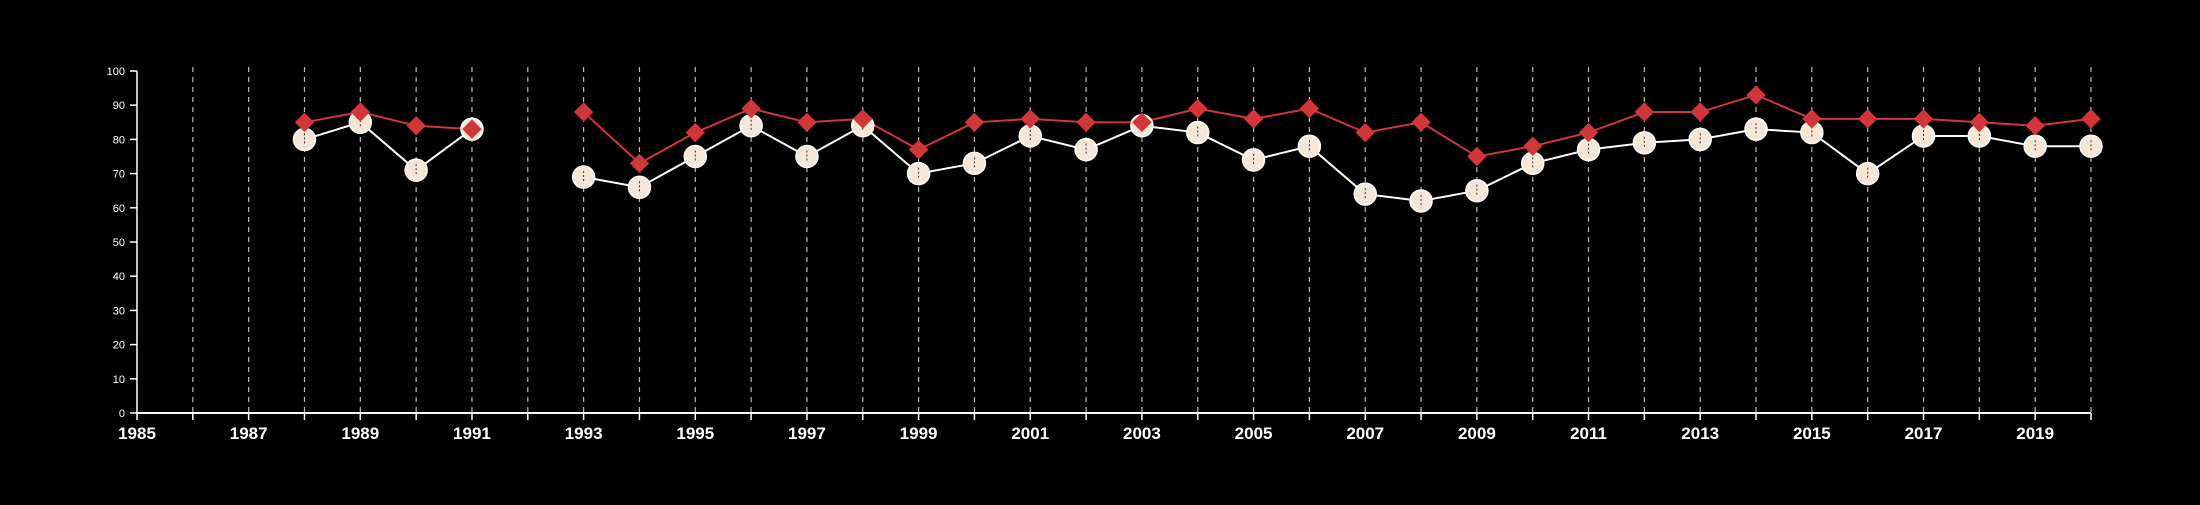  What do you see at coordinates (137, 433) in the screenshot?
I see `x-tick-label: 1985` at bounding box center [137, 433].